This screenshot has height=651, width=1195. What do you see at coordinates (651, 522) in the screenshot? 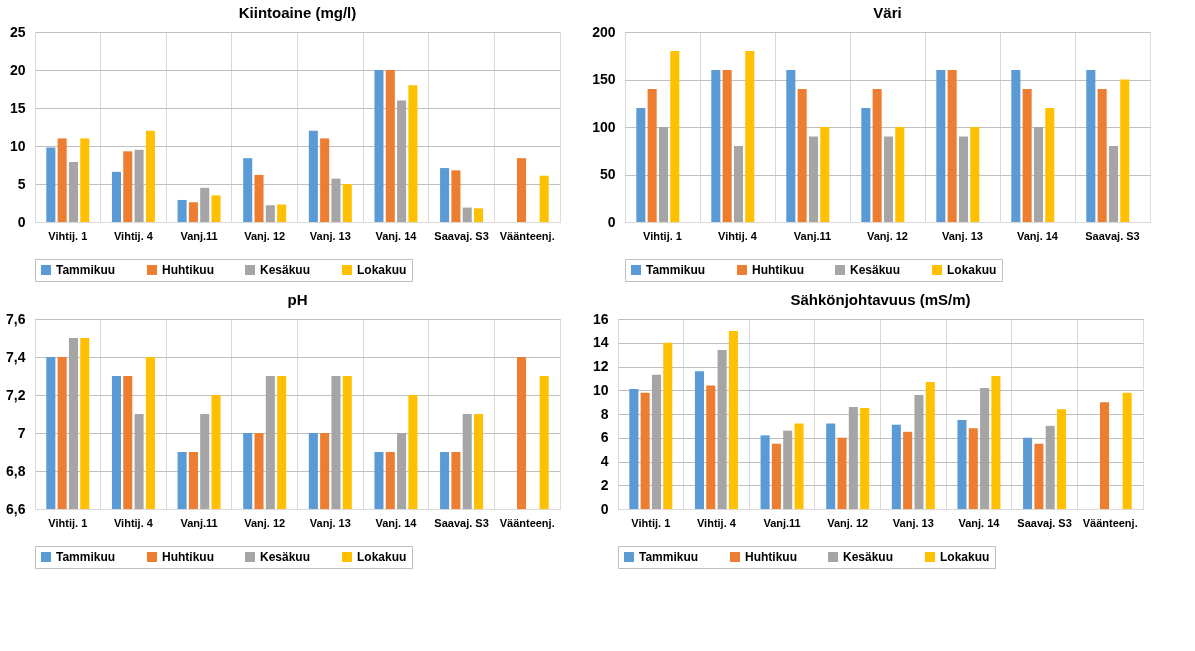
I see `x-tick-label: Vihtij. 1` at bounding box center [651, 522].